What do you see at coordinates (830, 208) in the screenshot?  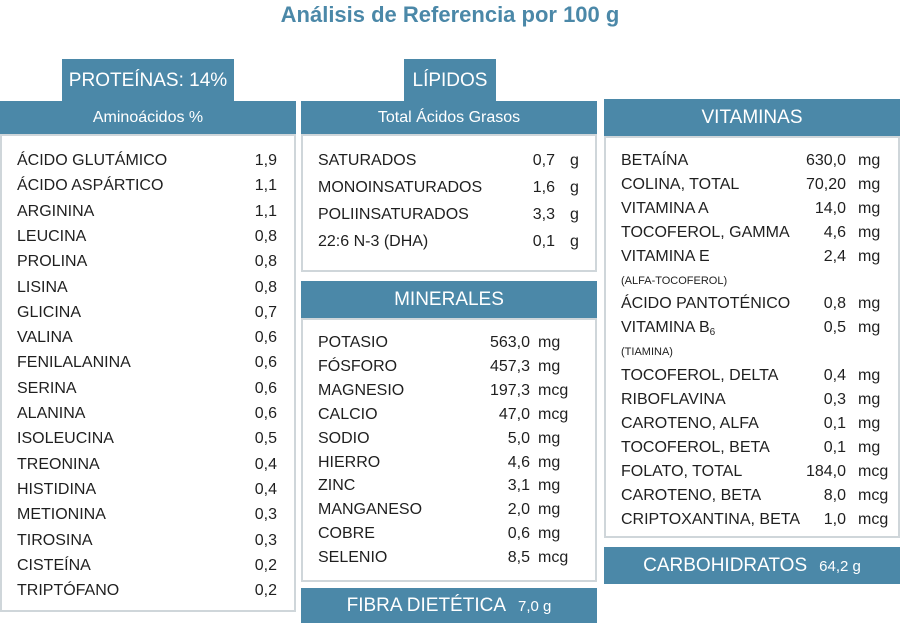 I see `row-value: 14,0` at bounding box center [830, 208].